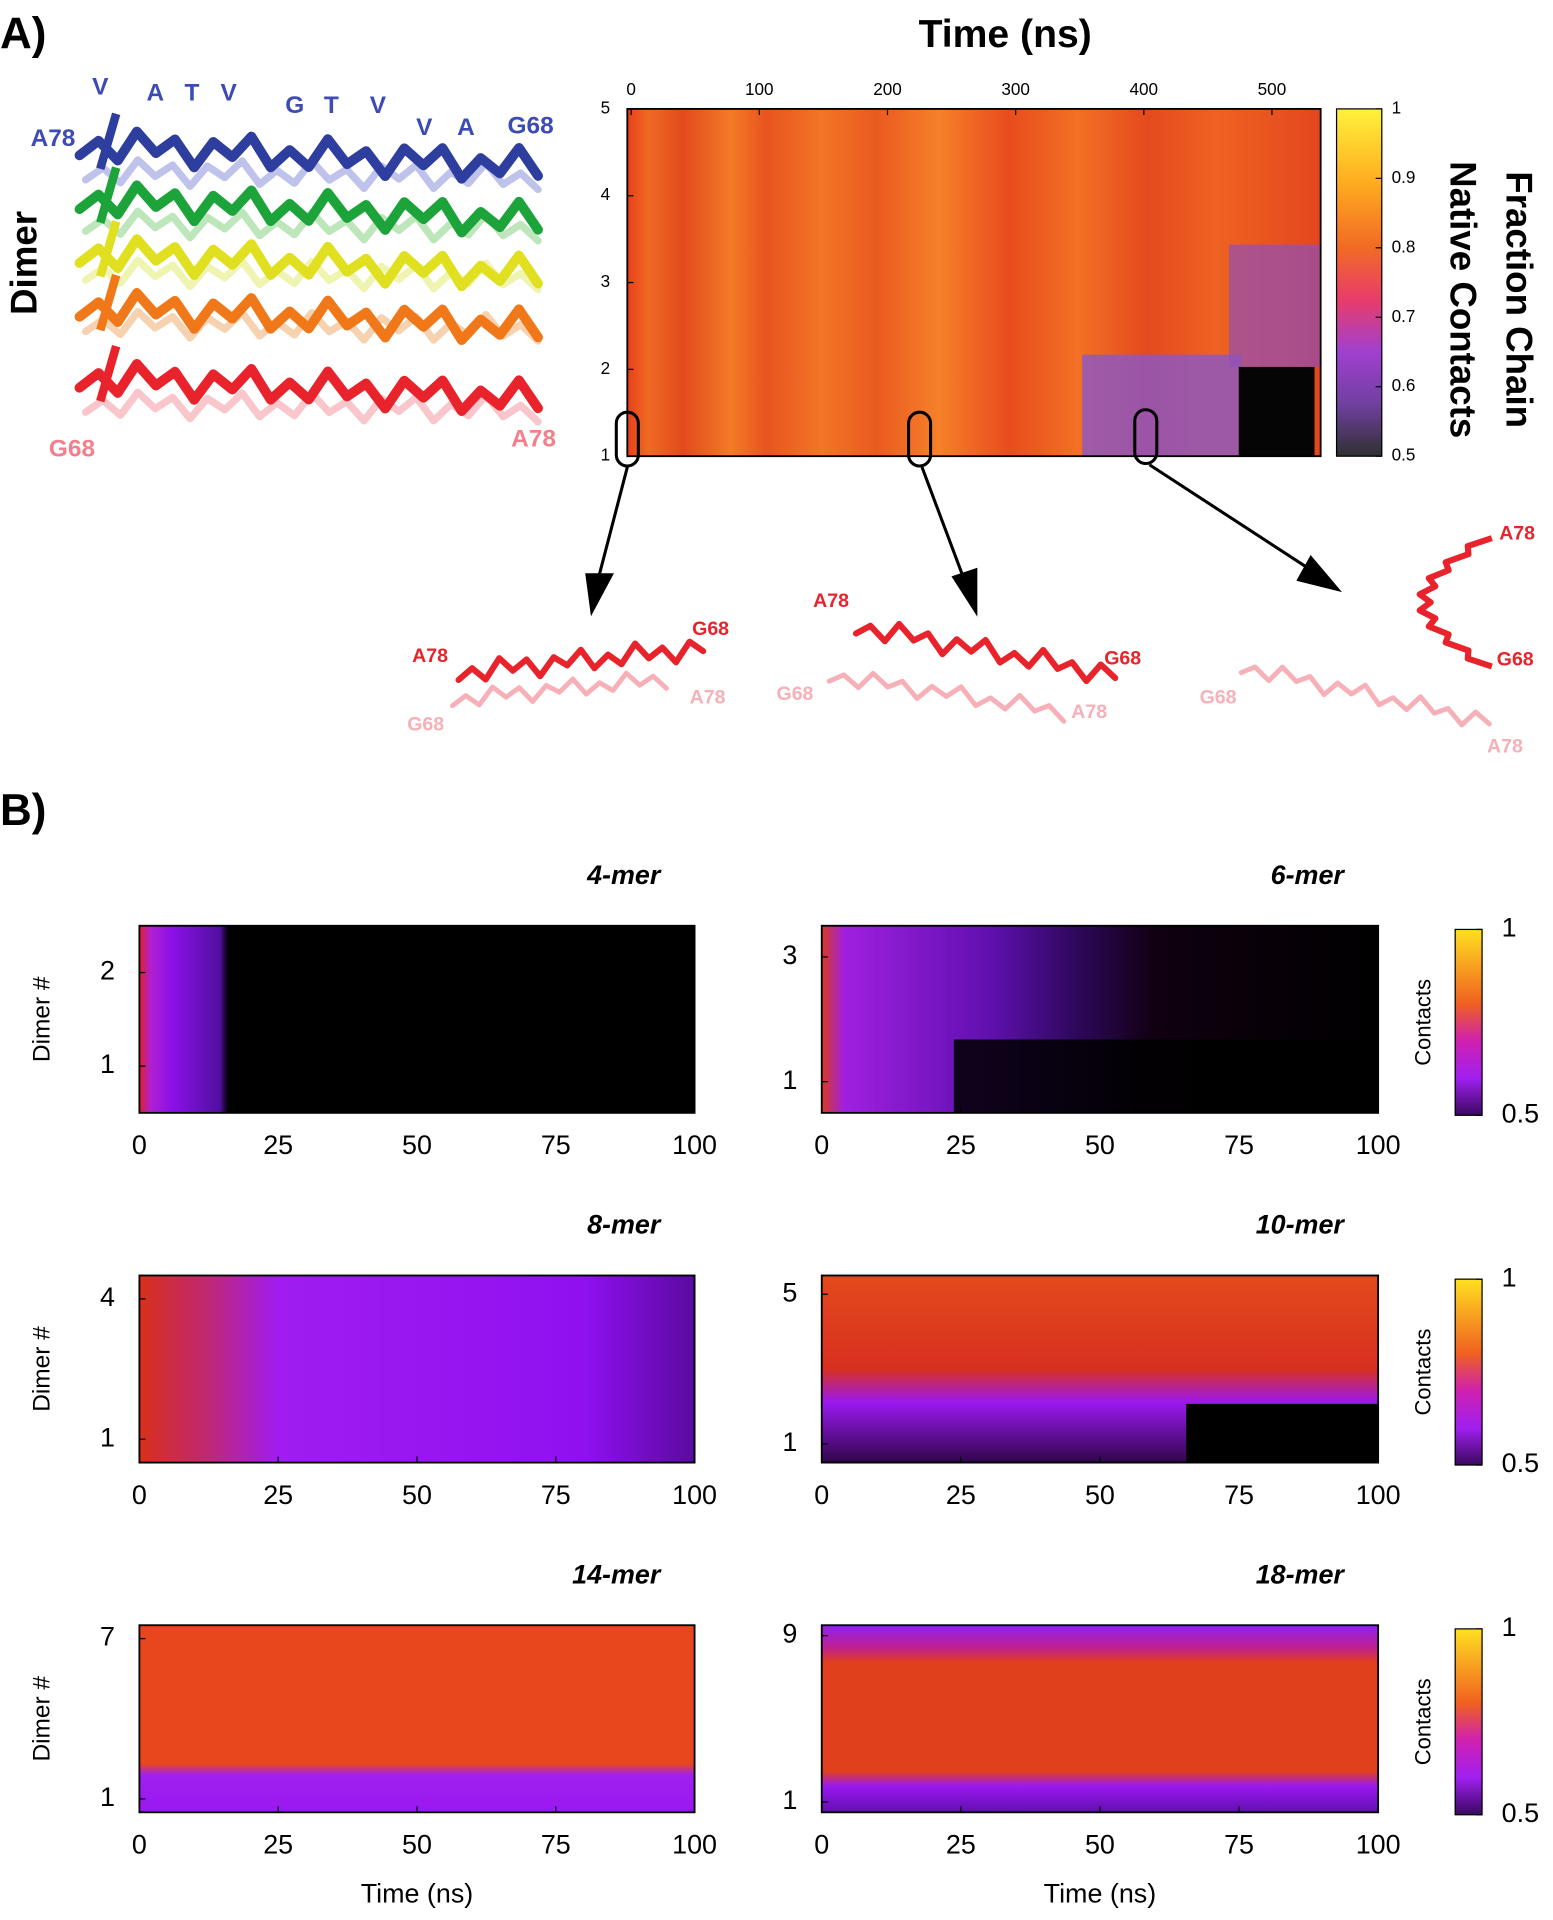  Describe the element at coordinates (887, 89) in the screenshot. I see `x-tick-label: 200` at that location.